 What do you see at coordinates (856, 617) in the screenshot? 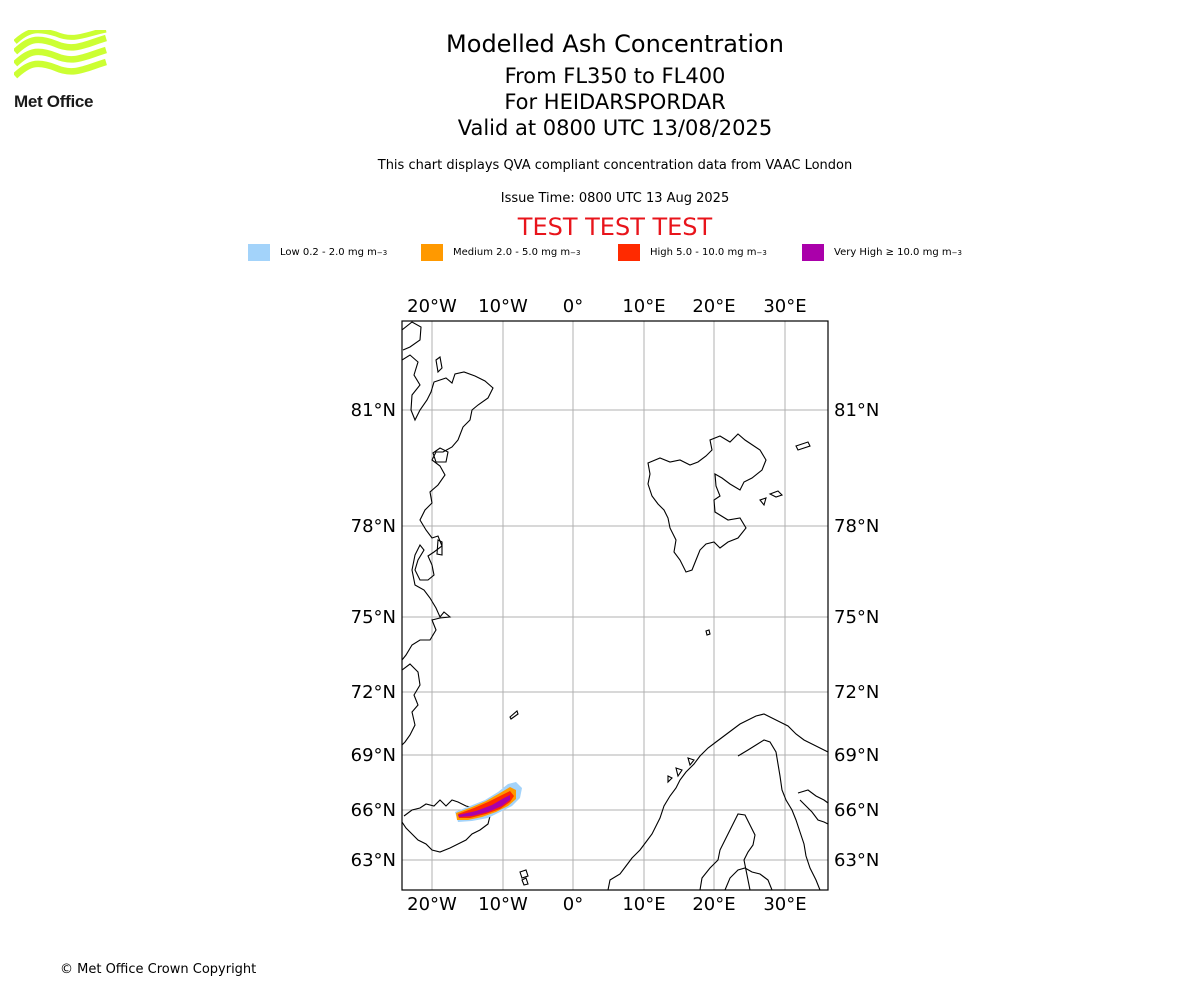
I see `lat-tick-right: 75°N` at bounding box center [856, 617].